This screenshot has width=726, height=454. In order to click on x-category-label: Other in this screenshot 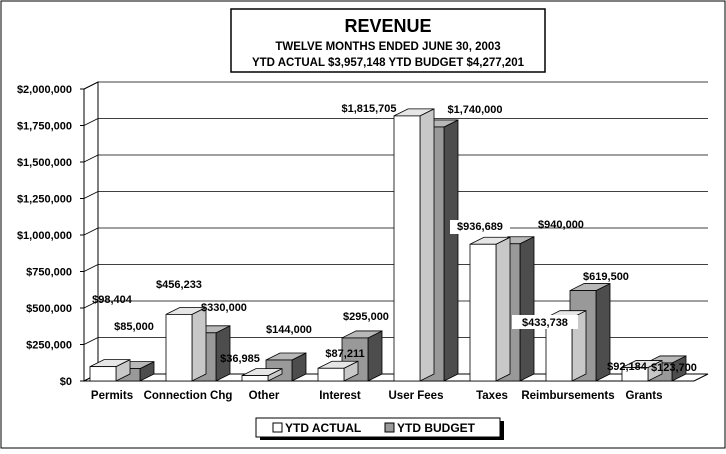, I will do `click(264, 396)`.